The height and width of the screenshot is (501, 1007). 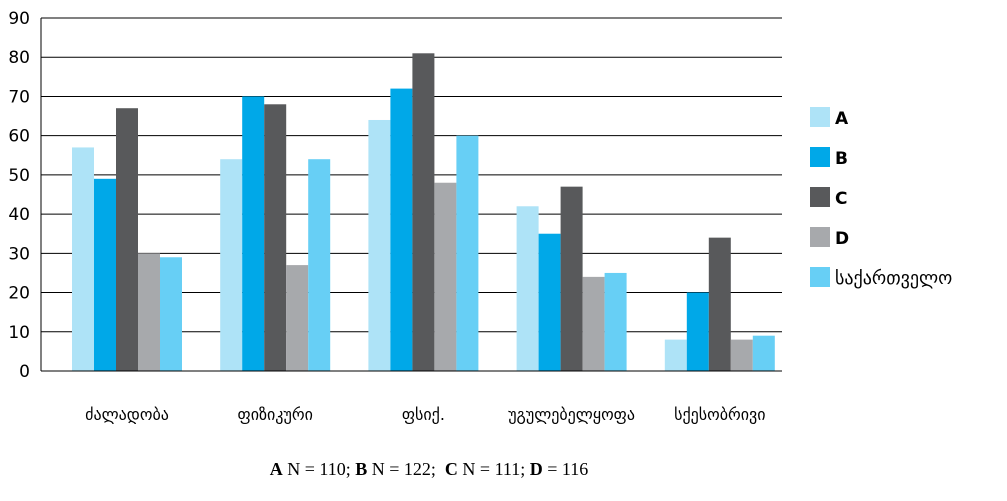 I want to click on y-tick-label-0: 0, so click(x=24, y=372).